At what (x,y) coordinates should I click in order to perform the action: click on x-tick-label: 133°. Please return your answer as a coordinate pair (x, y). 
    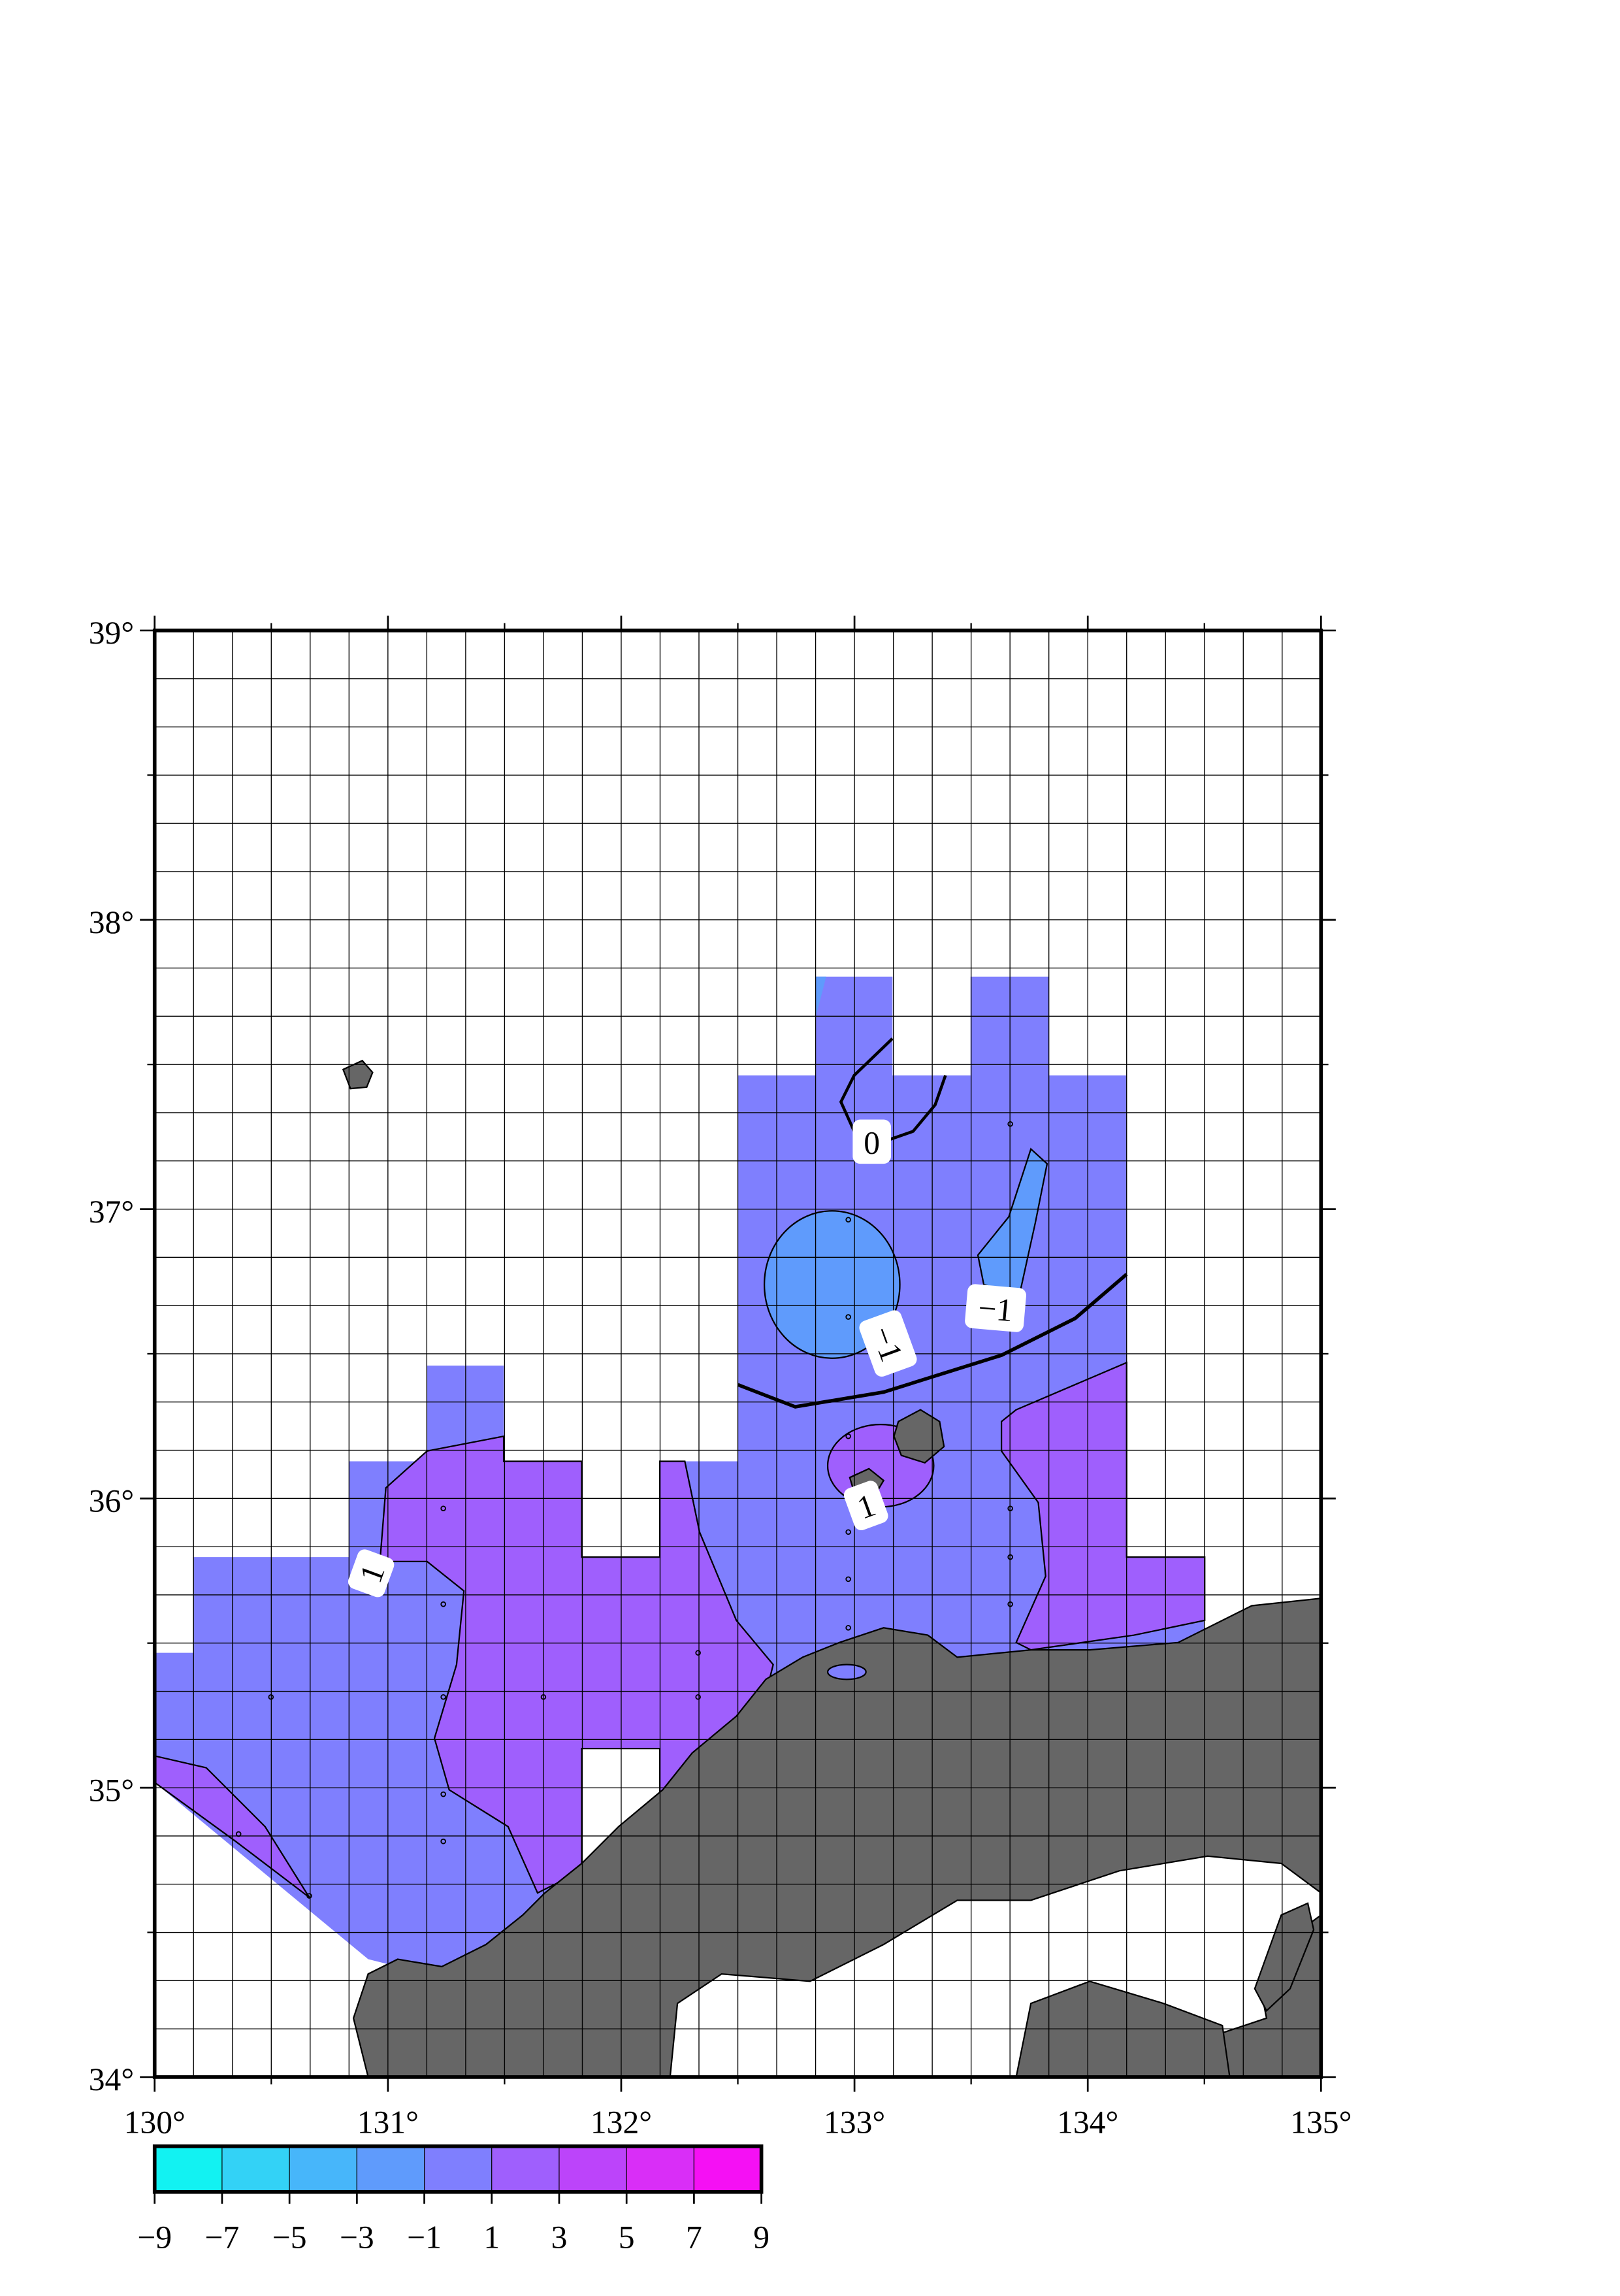
    Looking at the image, I should click on (854, 2122).